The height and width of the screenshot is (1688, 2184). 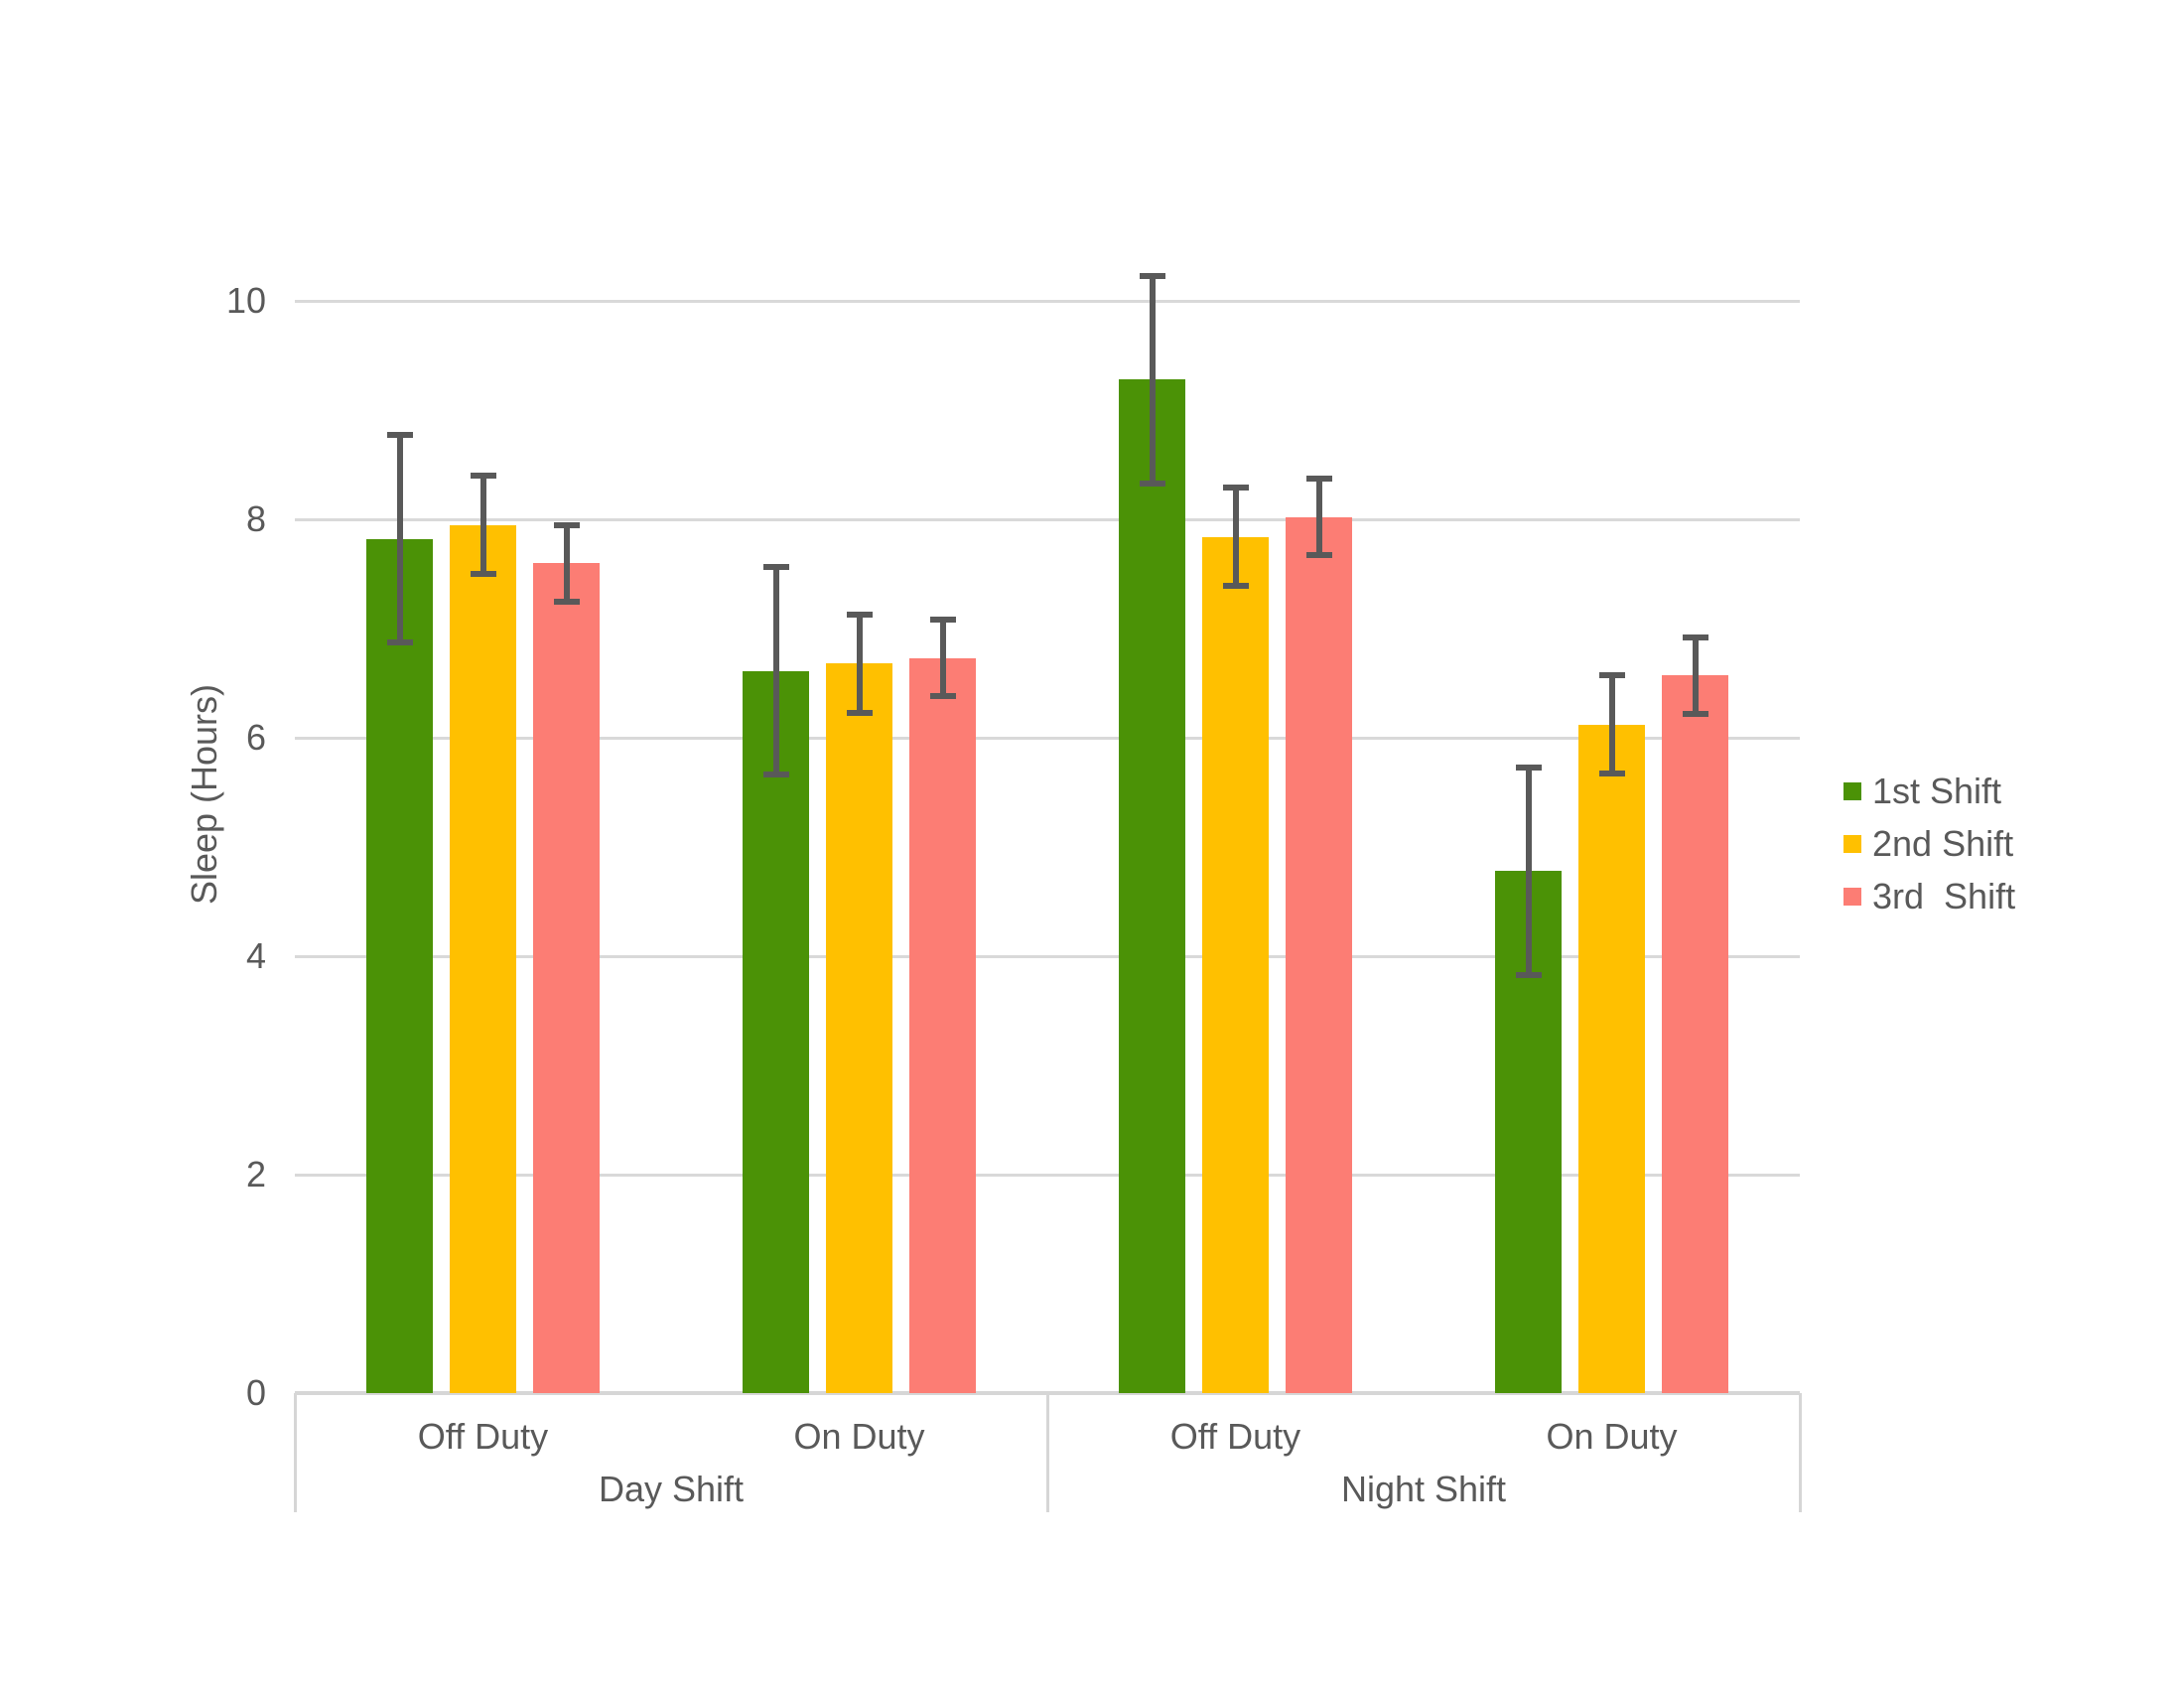 What do you see at coordinates (1852, 897) in the screenshot?
I see `legend-swatch-3rd-shift` at bounding box center [1852, 897].